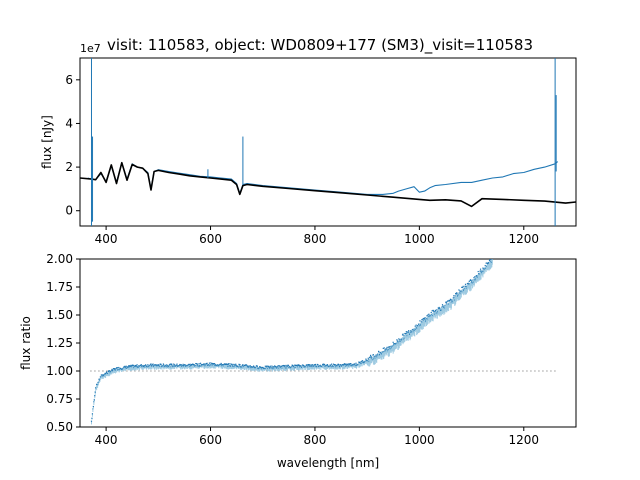 This screenshot has height=480, width=640. What do you see at coordinates (419, 239) in the screenshot?
I see `spectrum-xtick-label: 1000` at bounding box center [419, 239].